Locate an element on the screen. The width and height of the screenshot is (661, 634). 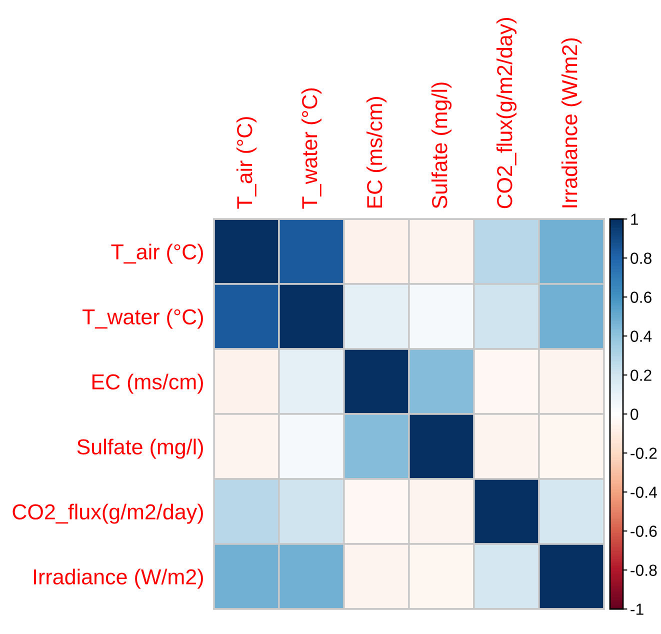
color-bar-label: -1 is located at coordinates (637, 609).